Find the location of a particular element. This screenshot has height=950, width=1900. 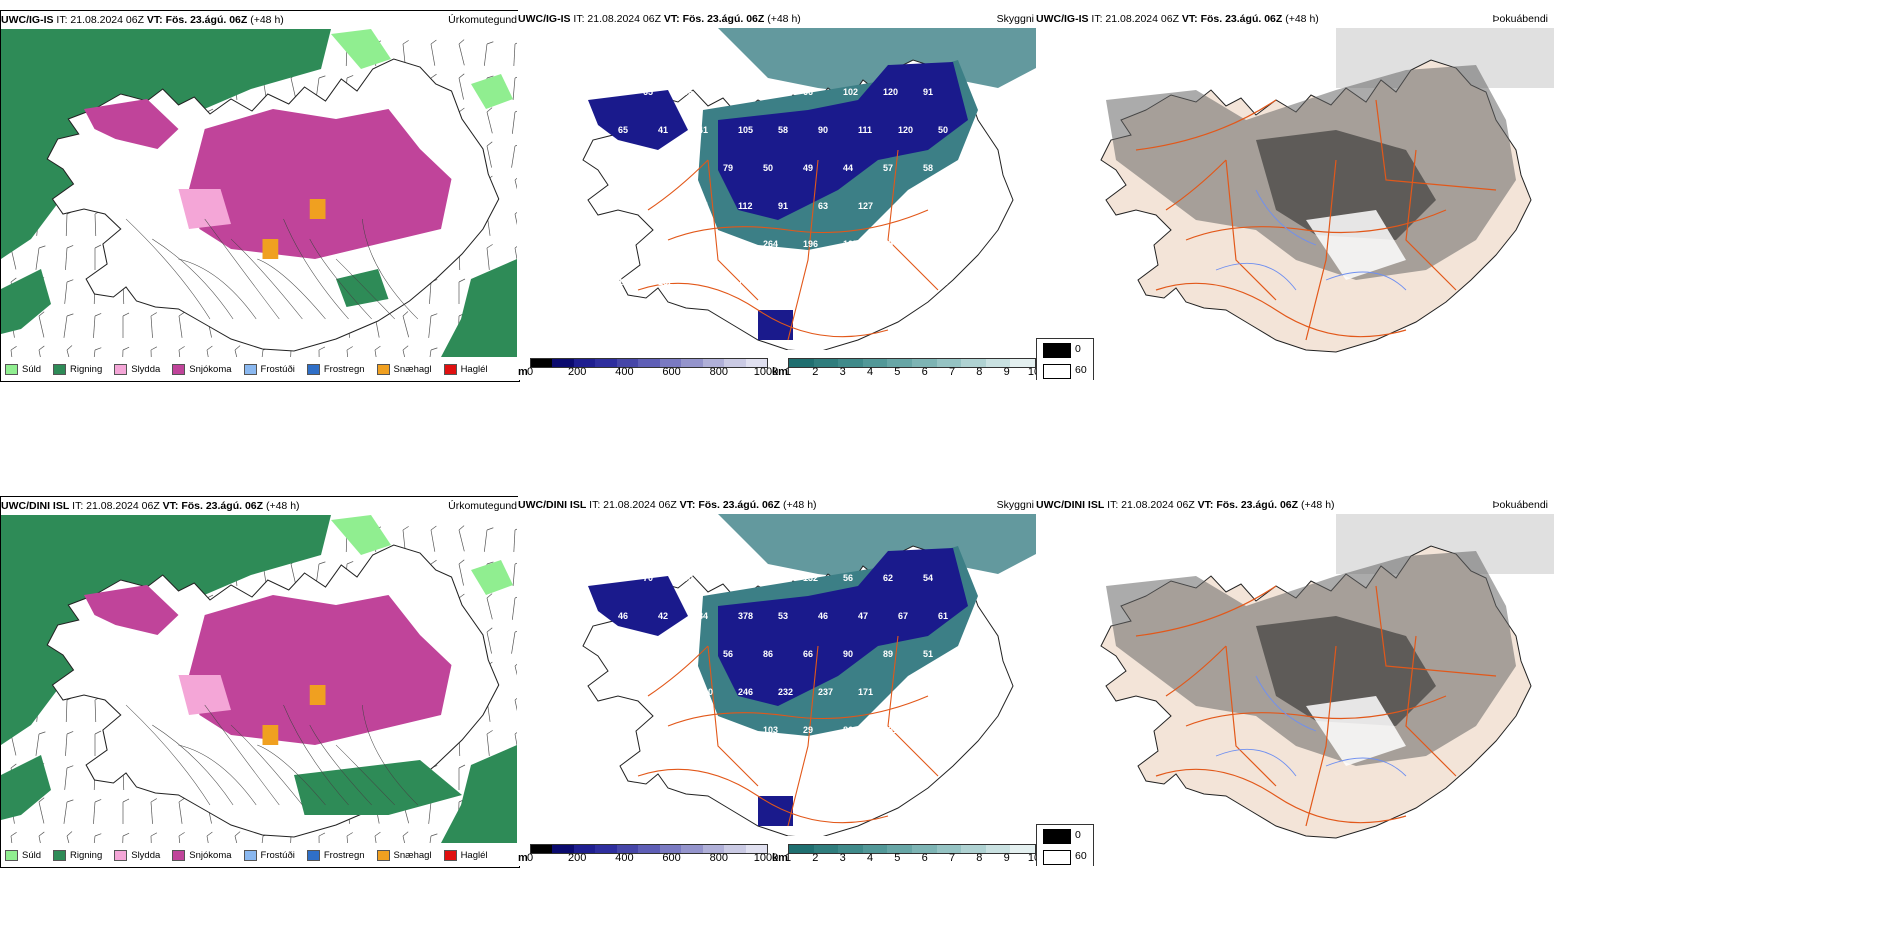

visibility-value-label: 87 is located at coordinates (623, 692).